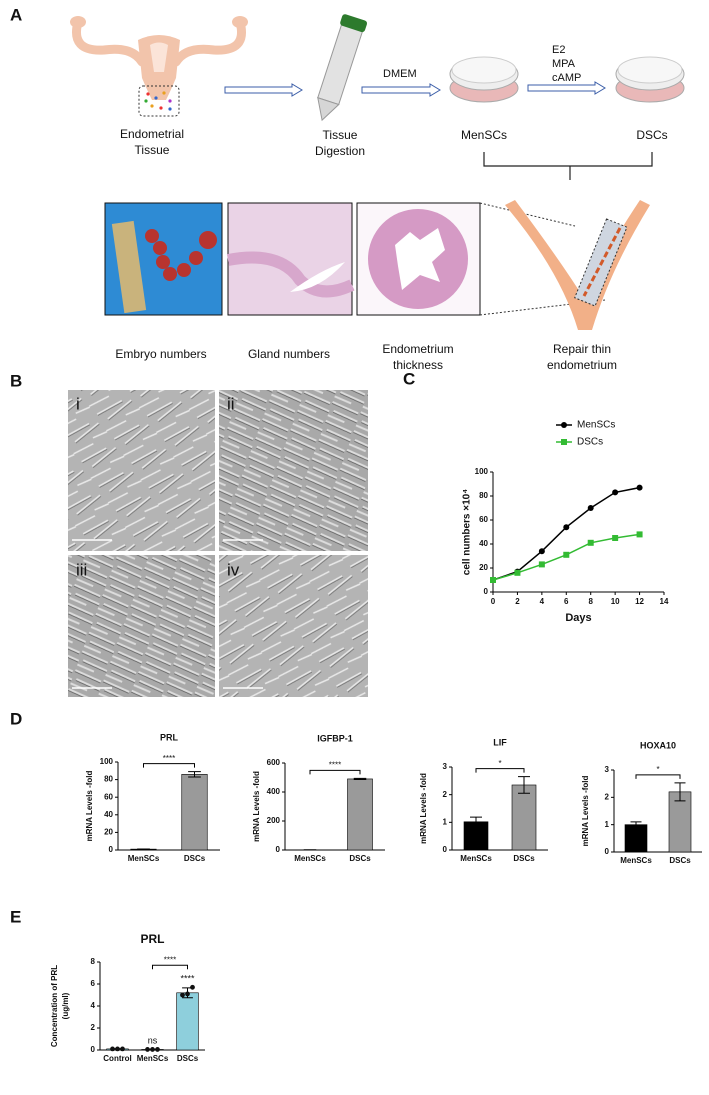 Image resolution: width=709 pixels, height=1095 pixels. I want to click on outcome-label: endometrium, so click(582, 365).